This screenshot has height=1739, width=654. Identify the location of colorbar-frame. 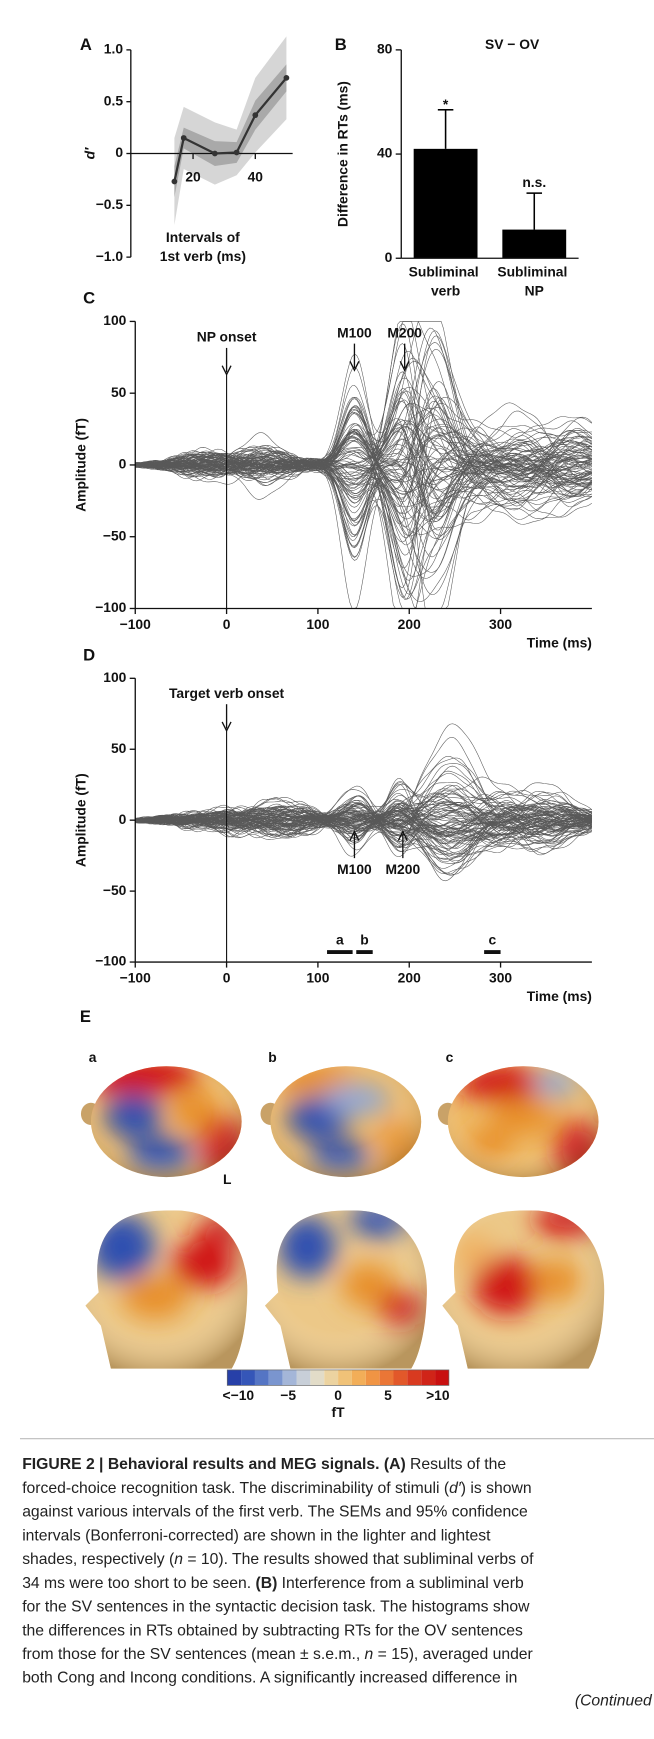
(338, 1377).